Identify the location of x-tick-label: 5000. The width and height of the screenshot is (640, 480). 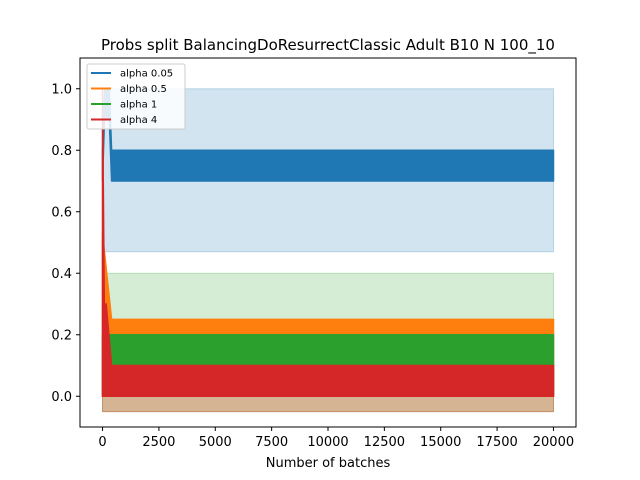
(215, 442).